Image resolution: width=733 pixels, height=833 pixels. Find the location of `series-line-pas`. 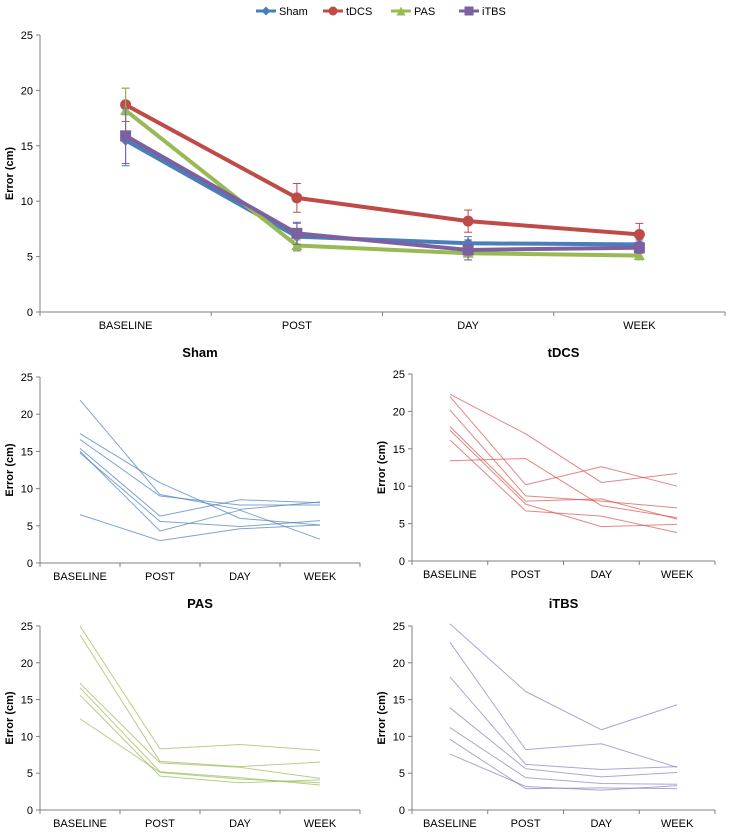

series-line-pas is located at coordinates (382, 183).